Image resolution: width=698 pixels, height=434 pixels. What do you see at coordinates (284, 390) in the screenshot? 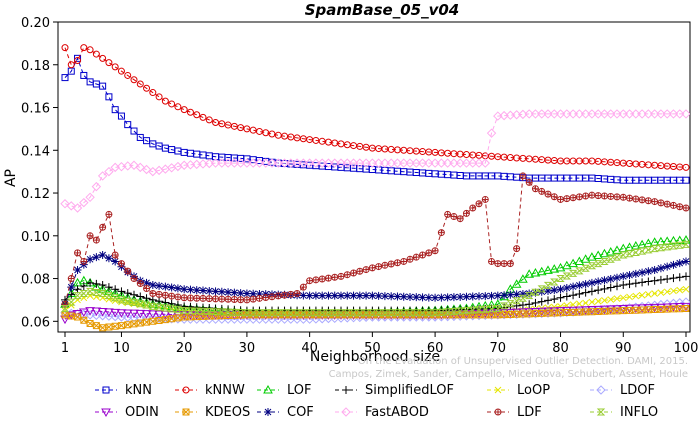
I see `legend-item-lof: LOF` at bounding box center [284, 390].